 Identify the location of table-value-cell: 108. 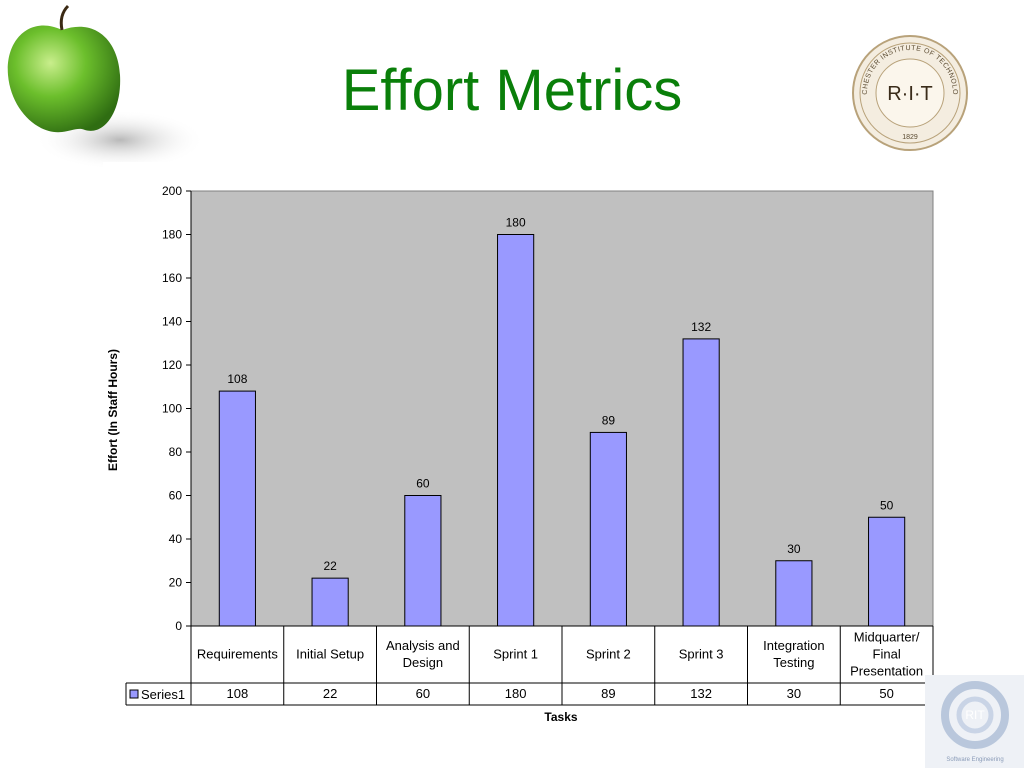
(238, 693).